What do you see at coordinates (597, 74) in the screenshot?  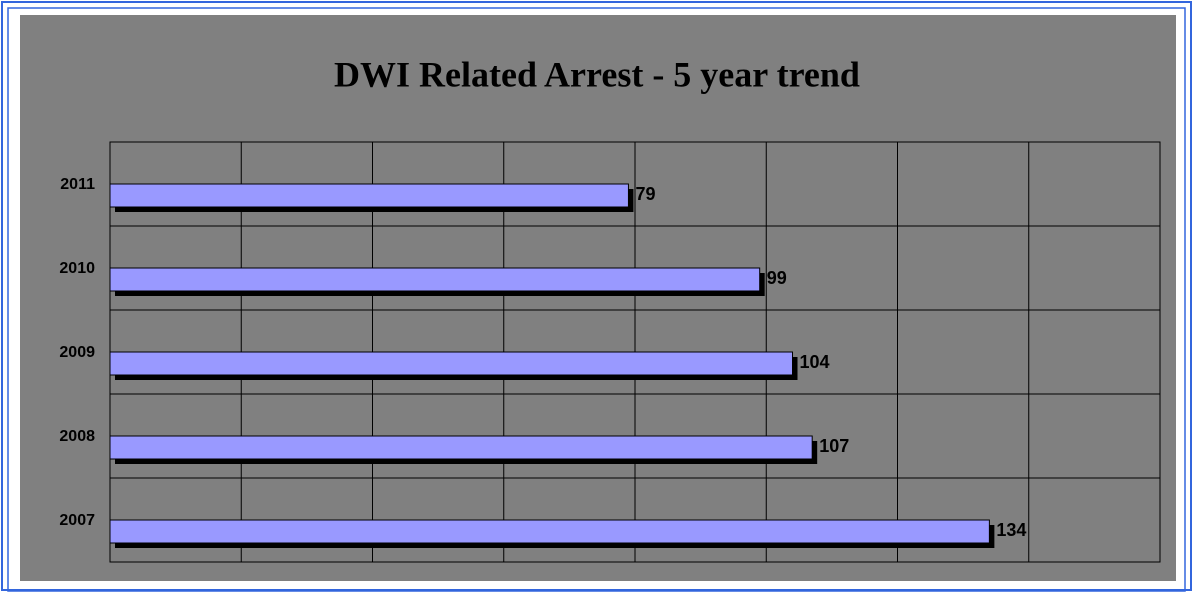 I see `chart-title: DWI Related Arrest - 5 year trend` at bounding box center [597, 74].